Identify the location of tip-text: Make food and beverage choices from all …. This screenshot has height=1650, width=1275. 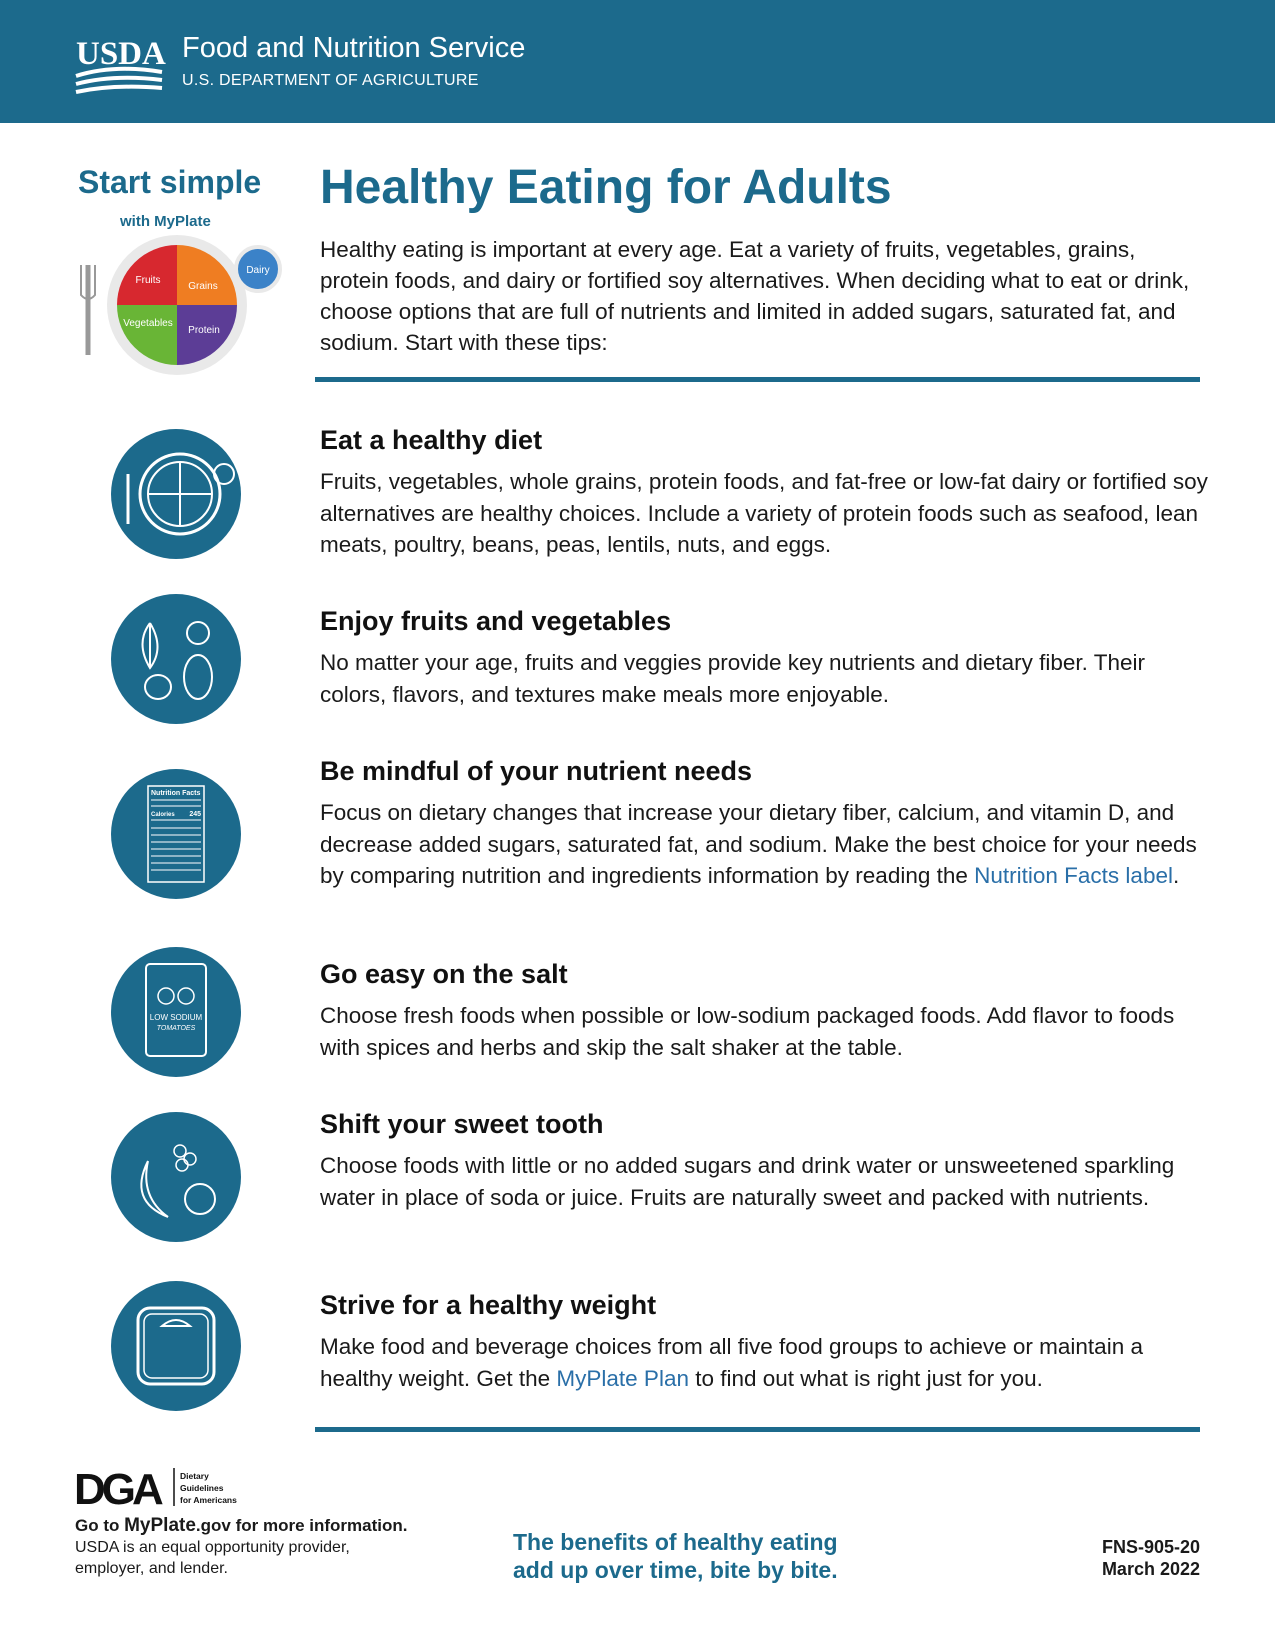
(765, 1362).